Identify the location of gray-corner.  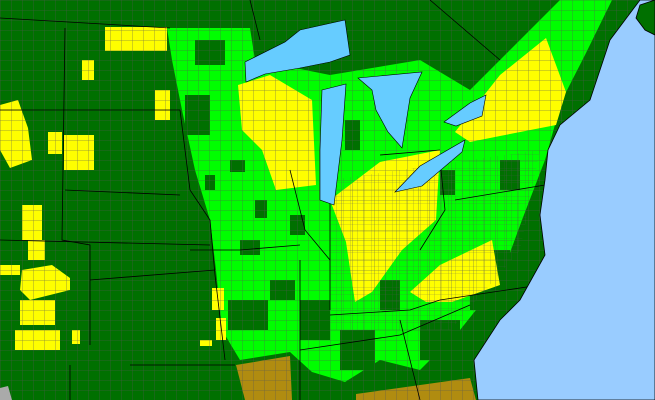
(6, 393).